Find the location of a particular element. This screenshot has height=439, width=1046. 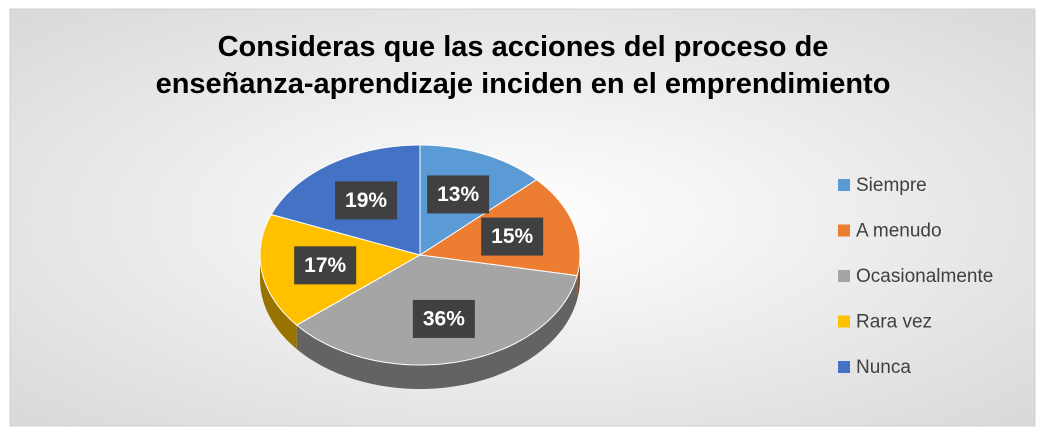

legend-label: Rara vez is located at coordinates (894, 322).